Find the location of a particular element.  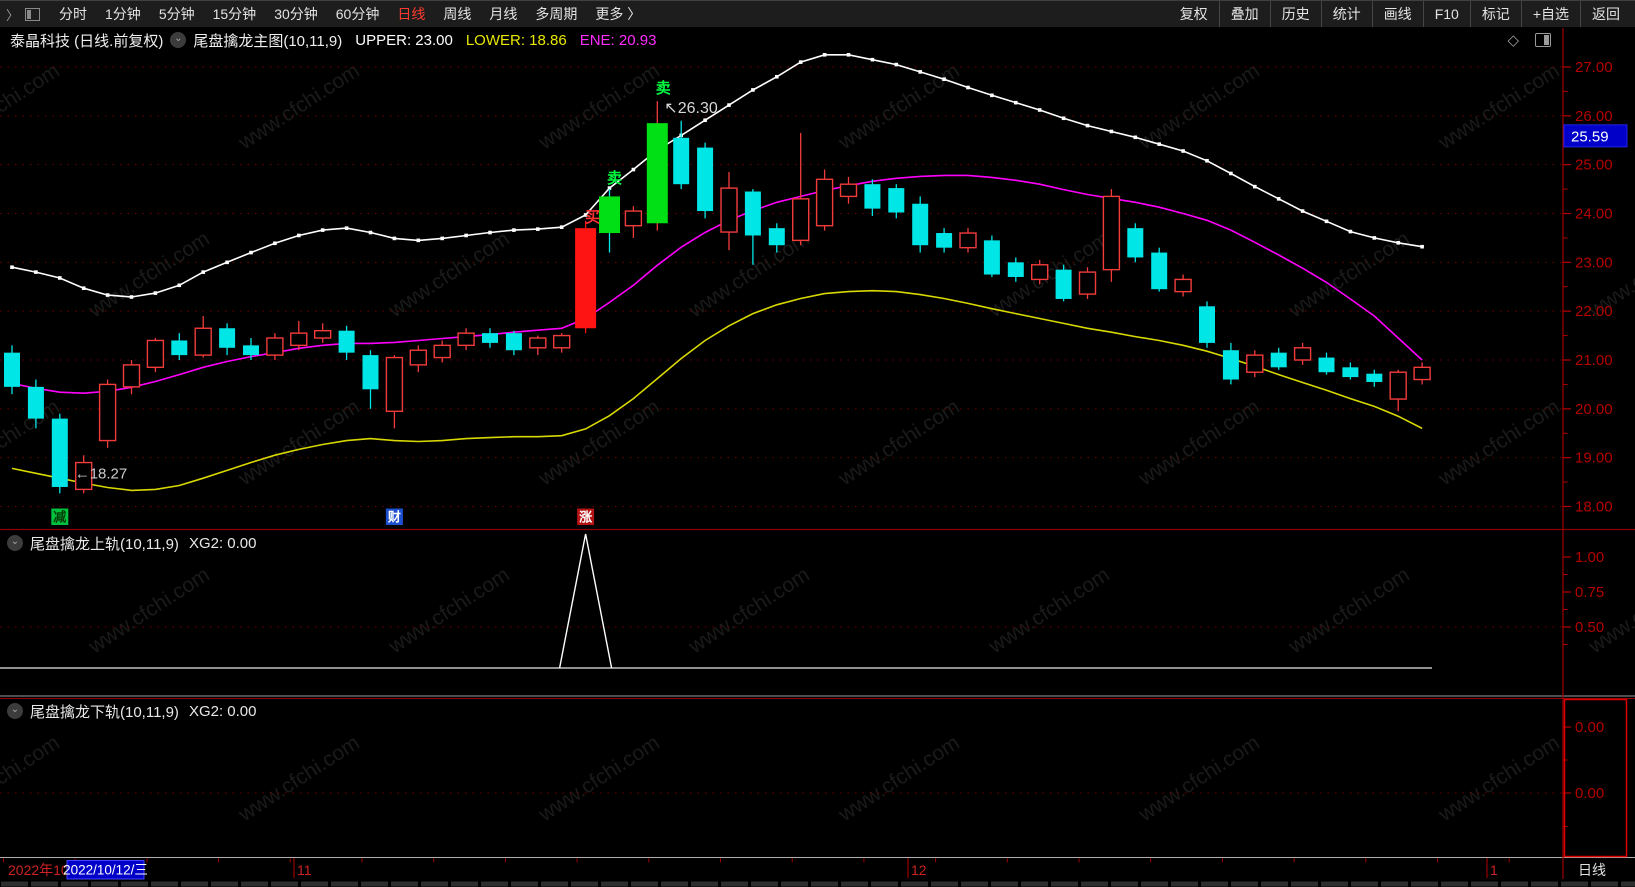

chart-annotation: 卖 is located at coordinates (614, 178).